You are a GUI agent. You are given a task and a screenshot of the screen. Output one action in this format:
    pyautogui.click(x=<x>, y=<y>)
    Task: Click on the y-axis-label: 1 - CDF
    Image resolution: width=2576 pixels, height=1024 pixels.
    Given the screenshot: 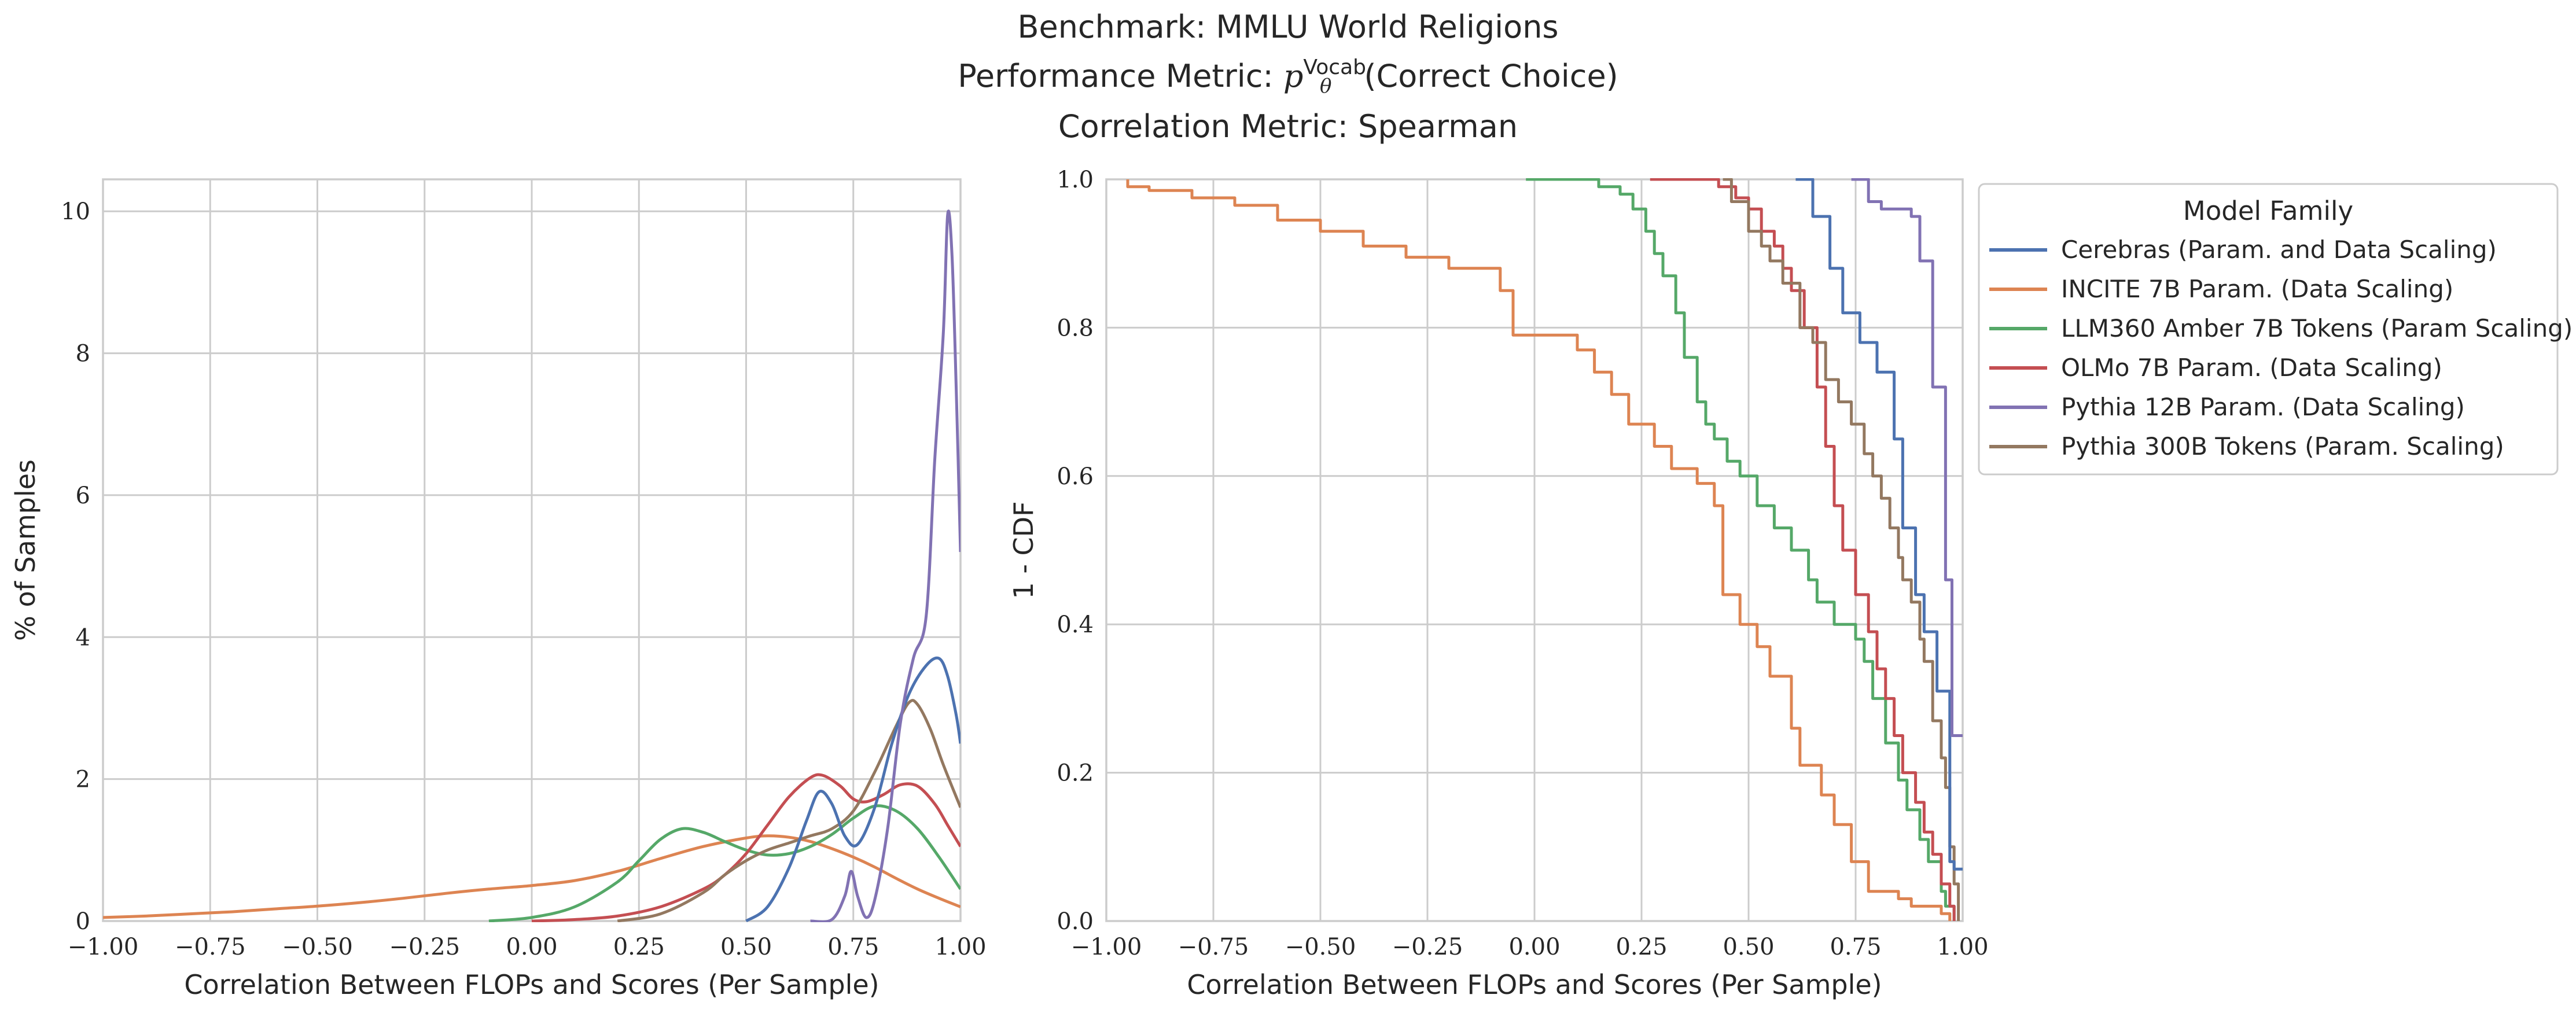 What is the action you would take?
    pyautogui.click(x=1023, y=550)
    